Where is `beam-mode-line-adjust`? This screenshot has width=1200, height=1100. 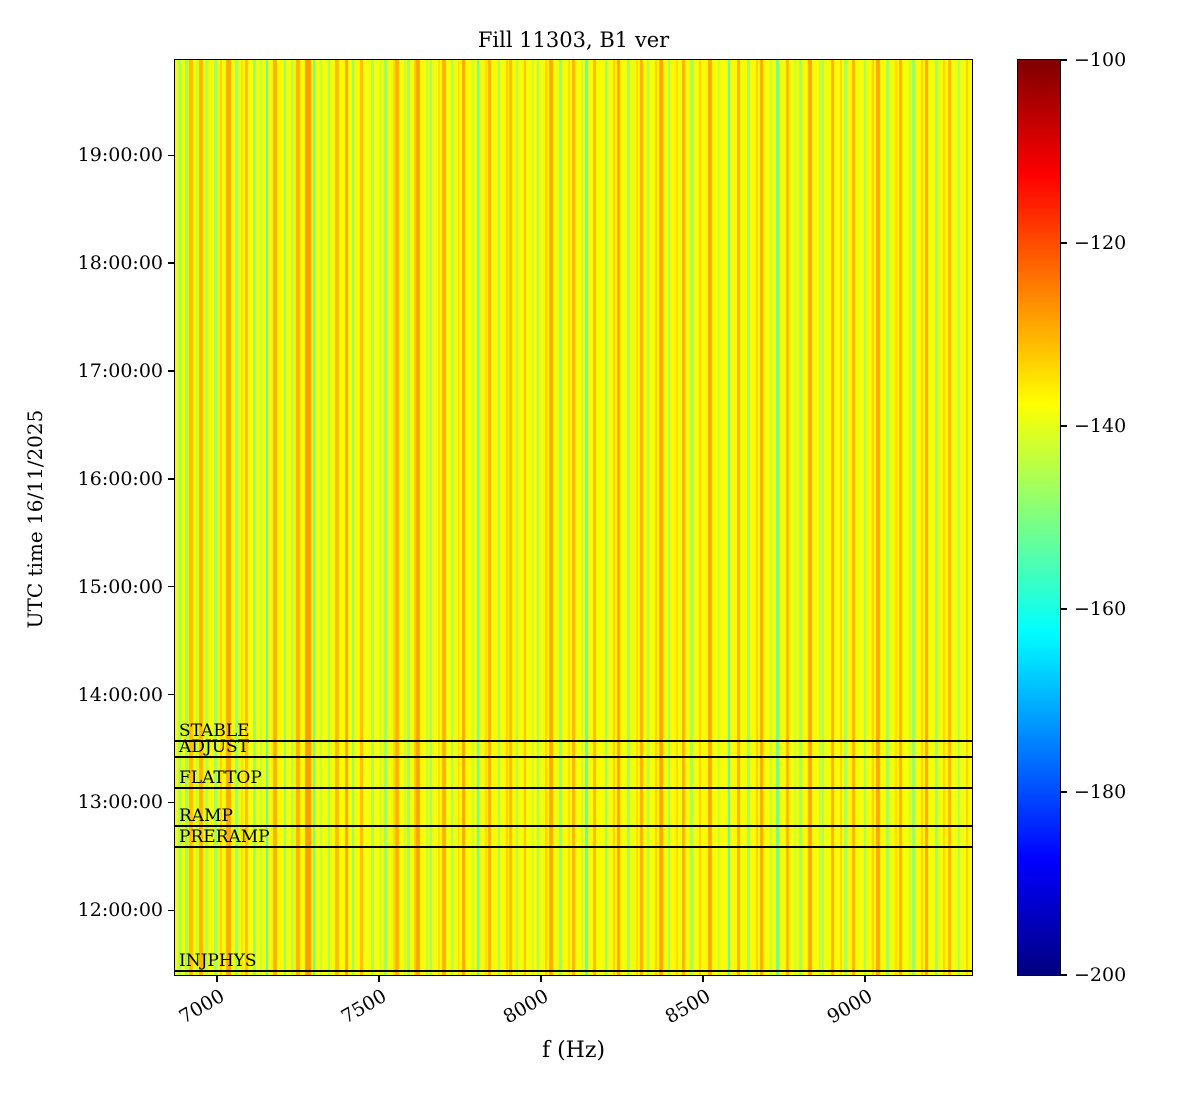 beam-mode-line-adjust is located at coordinates (573, 757).